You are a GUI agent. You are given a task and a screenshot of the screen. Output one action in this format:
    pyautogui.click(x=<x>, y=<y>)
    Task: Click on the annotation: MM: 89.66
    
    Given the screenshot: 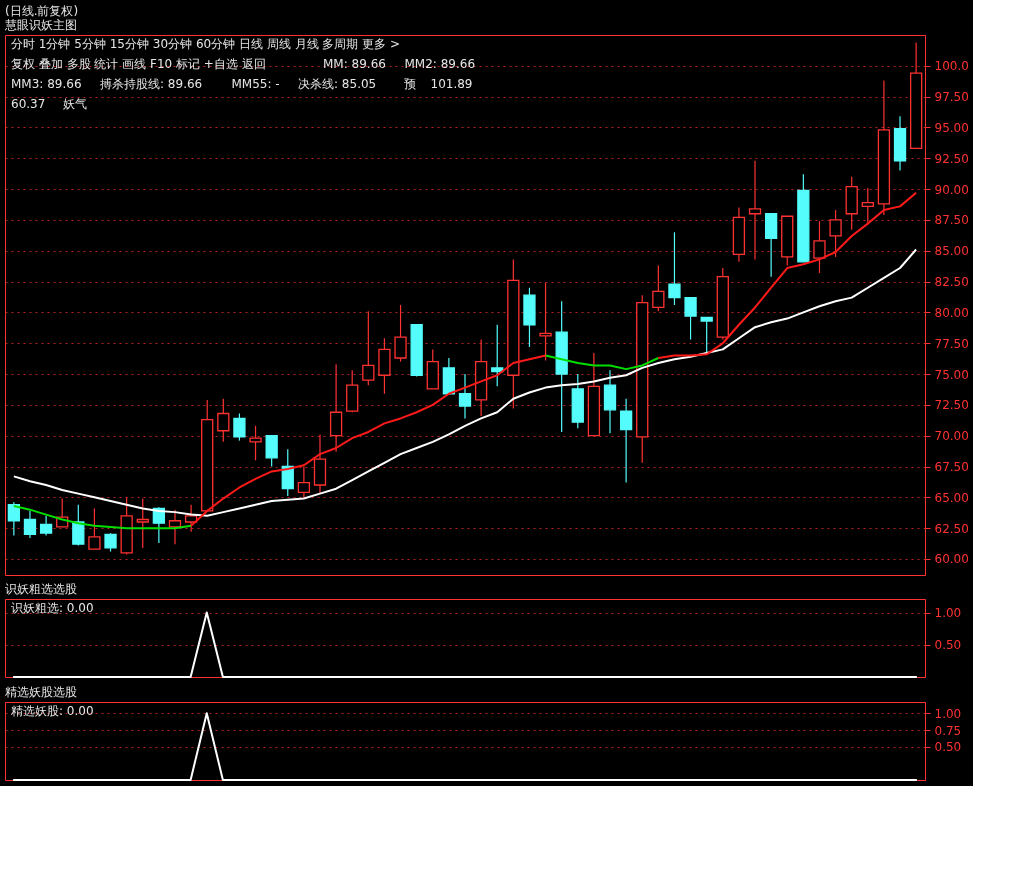 What is the action you would take?
    pyautogui.click(x=354, y=64)
    